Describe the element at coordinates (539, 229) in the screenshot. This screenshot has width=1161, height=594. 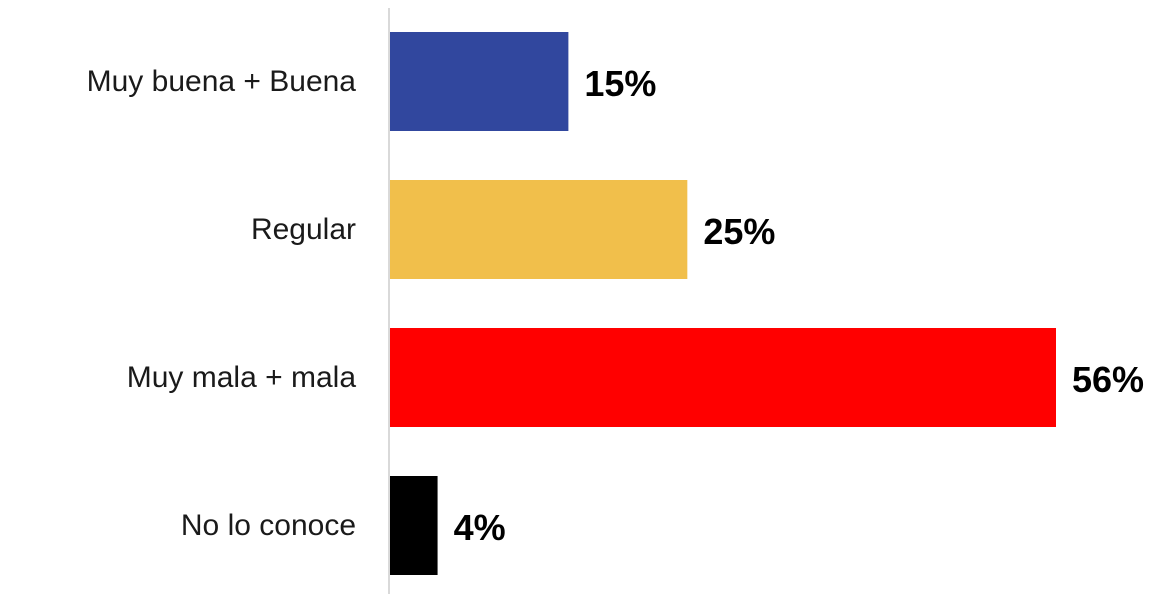
I see `bar-regular` at that location.